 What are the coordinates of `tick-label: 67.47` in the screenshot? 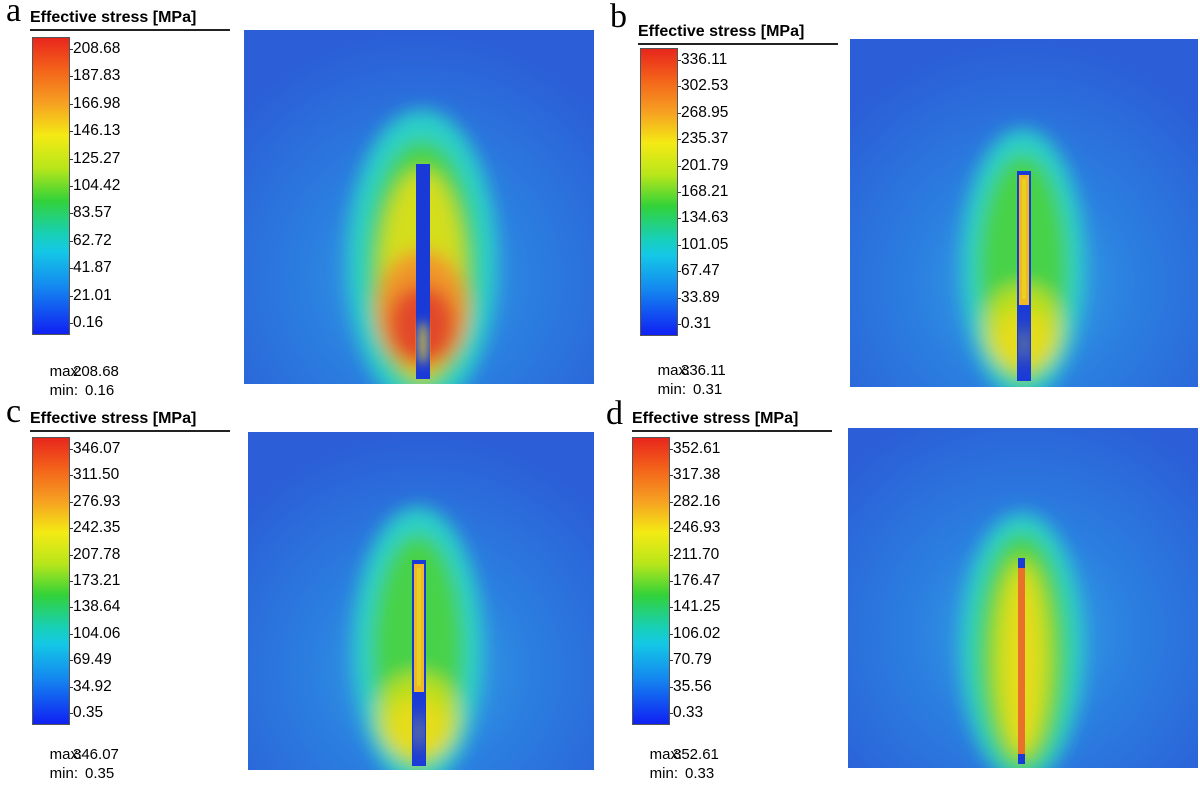 It's located at (699, 271).